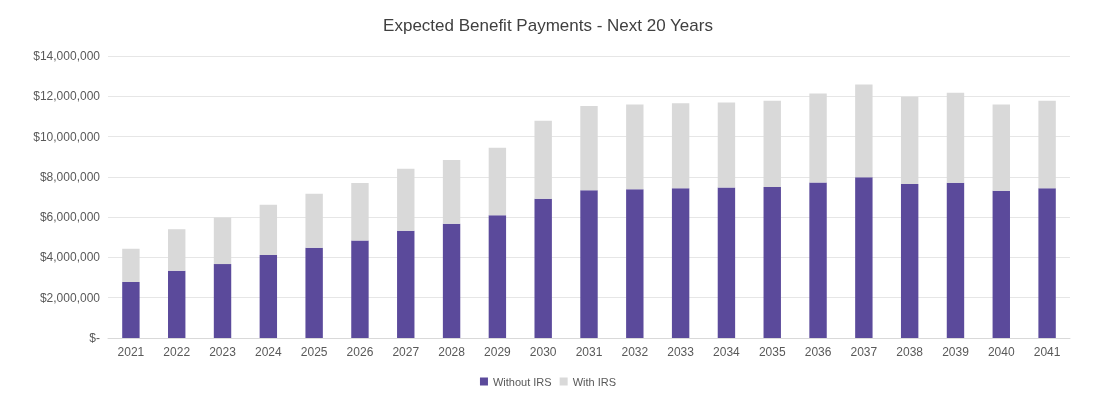  What do you see at coordinates (1001, 352) in the screenshot?
I see `x-tick-label: 2040` at bounding box center [1001, 352].